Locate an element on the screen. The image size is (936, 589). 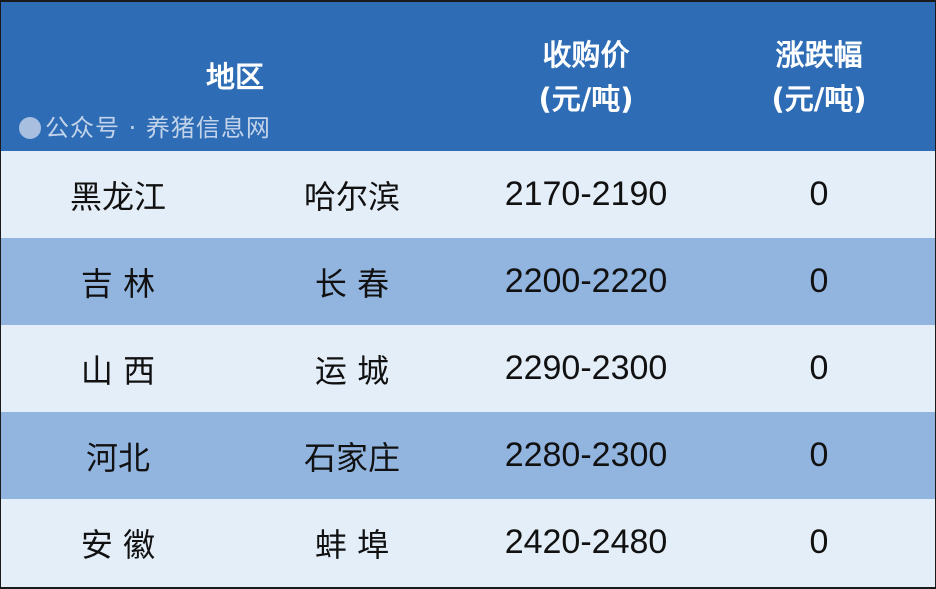
price-cell: 2420-2480 is located at coordinates (586, 542).